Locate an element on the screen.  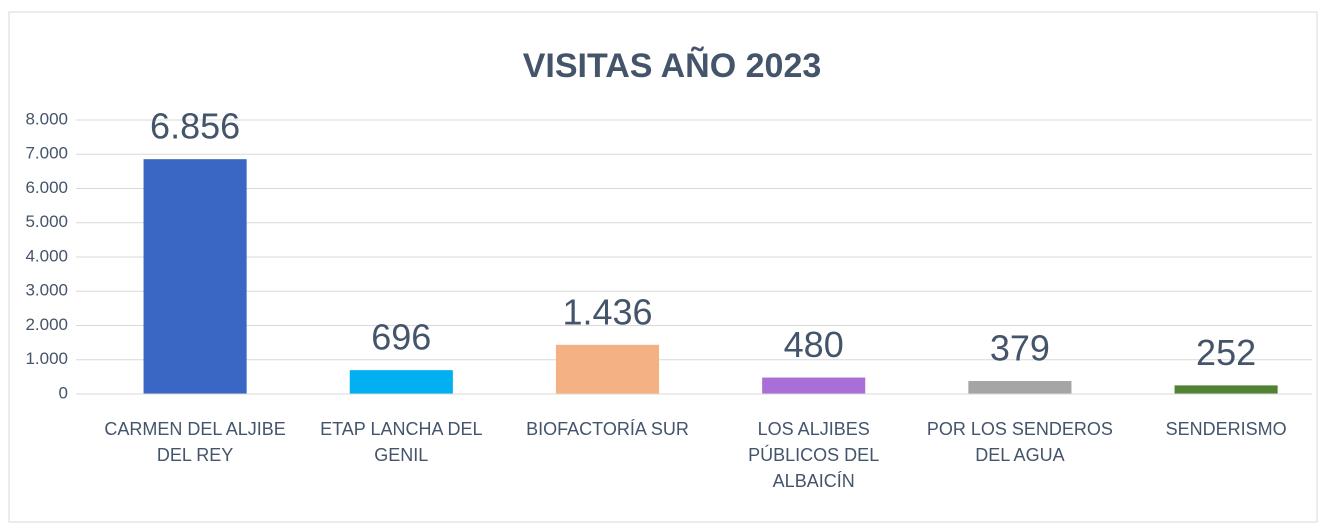
y-tick-label: 7.000 is located at coordinates (46, 153).